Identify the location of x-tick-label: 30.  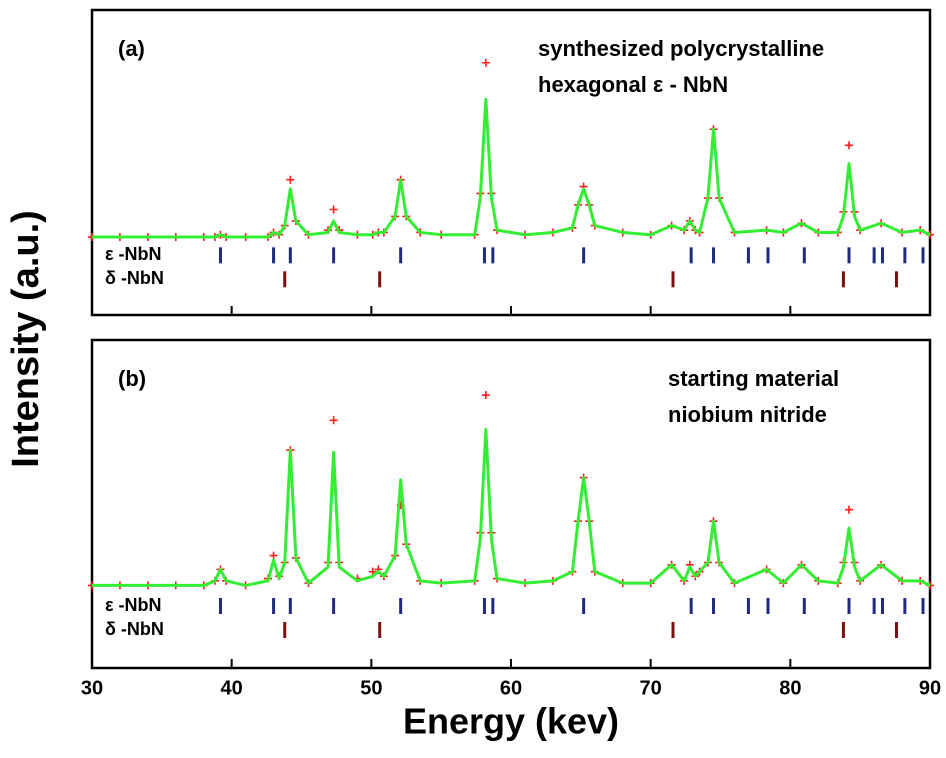
(92, 688).